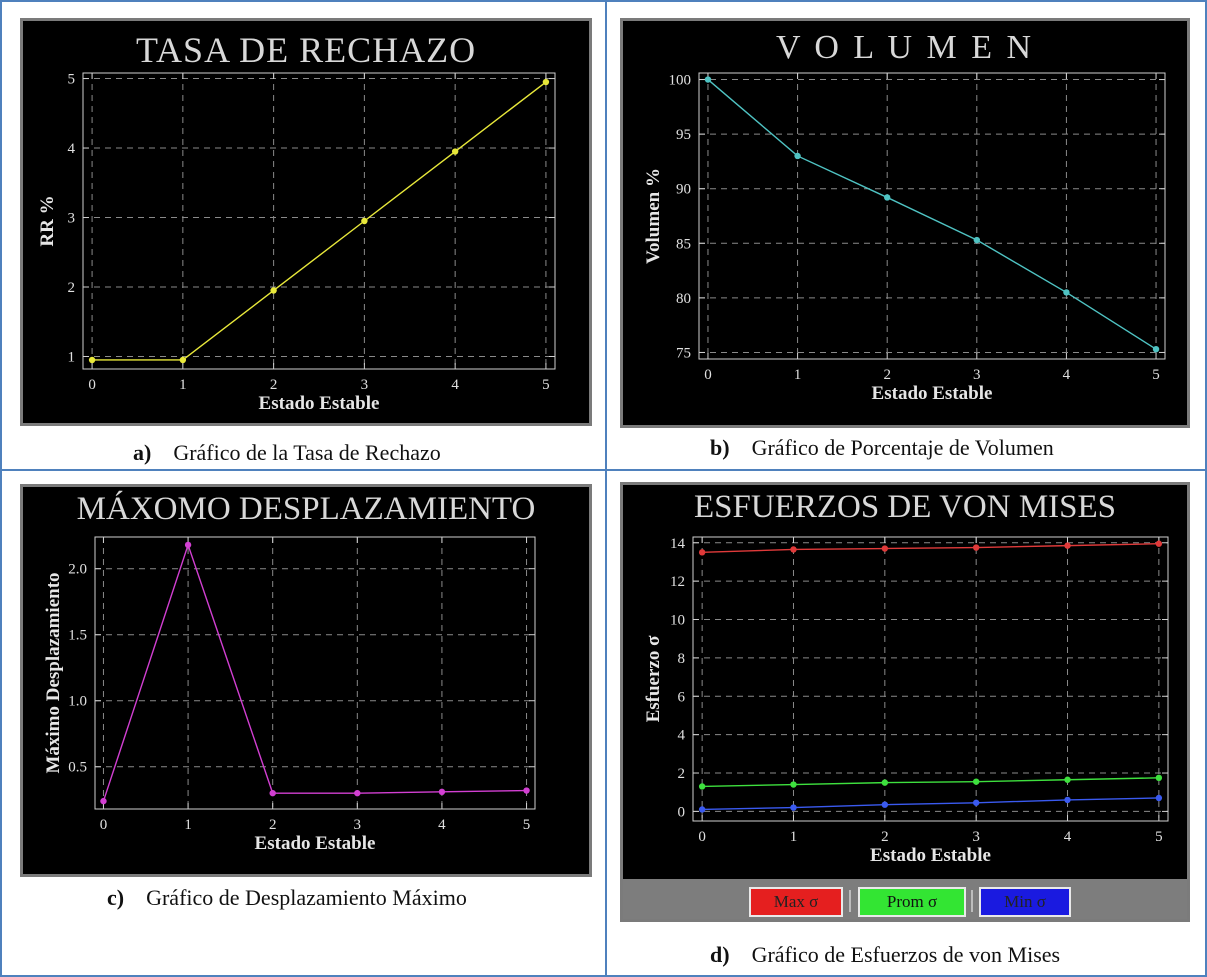 This screenshot has width=1207, height=977. What do you see at coordinates (796, 902) in the screenshot?
I see `legend-max: Max σ` at bounding box center [796, 902].